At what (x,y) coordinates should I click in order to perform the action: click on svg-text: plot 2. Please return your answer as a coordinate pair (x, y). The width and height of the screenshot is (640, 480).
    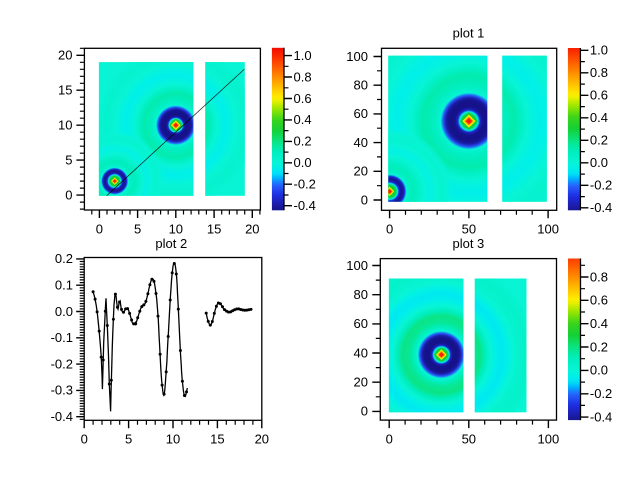
    Looking at the image, I should click on (171, 243).